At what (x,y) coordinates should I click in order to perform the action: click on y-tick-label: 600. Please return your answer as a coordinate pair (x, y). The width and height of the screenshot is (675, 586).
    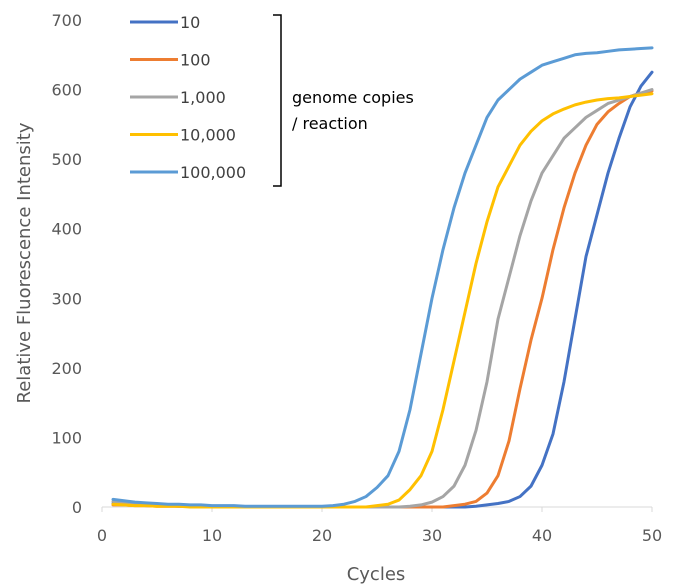
    Looking at the image, I should click on (66, 90).